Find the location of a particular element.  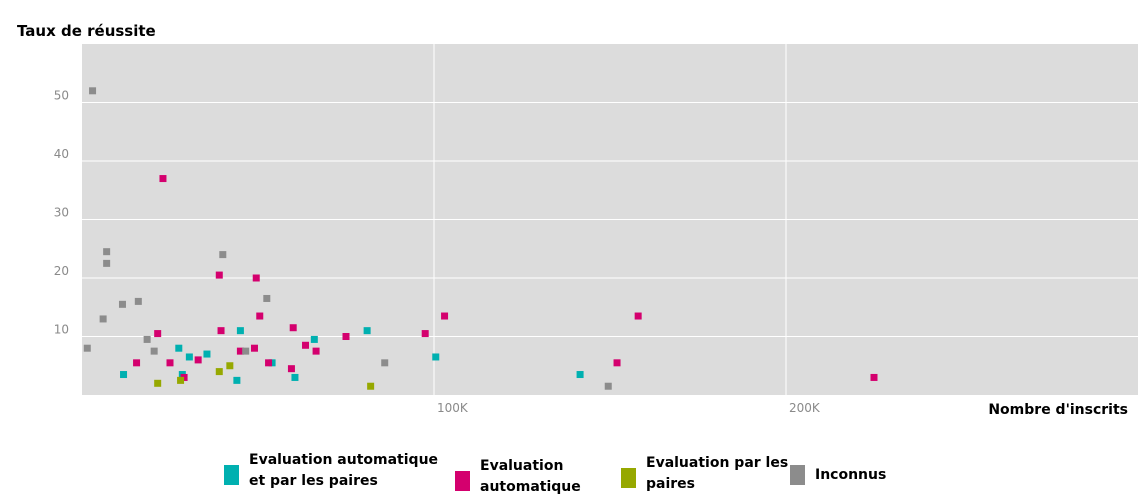

legend-item-auto: Evaluation automatique is located at coordinates (518, 477).